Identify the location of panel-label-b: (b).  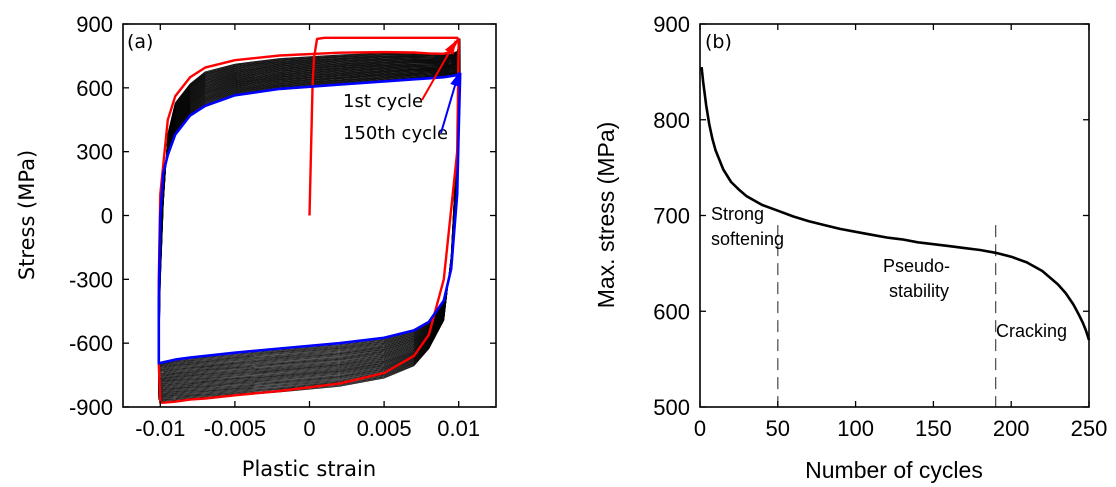
(718, 42).